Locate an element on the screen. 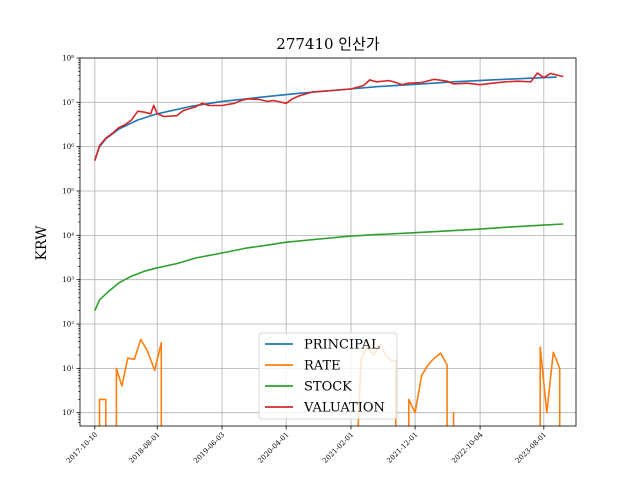 The width and height of the screenshot is (640, 480). legend-box is located at coordinates (328, 376).